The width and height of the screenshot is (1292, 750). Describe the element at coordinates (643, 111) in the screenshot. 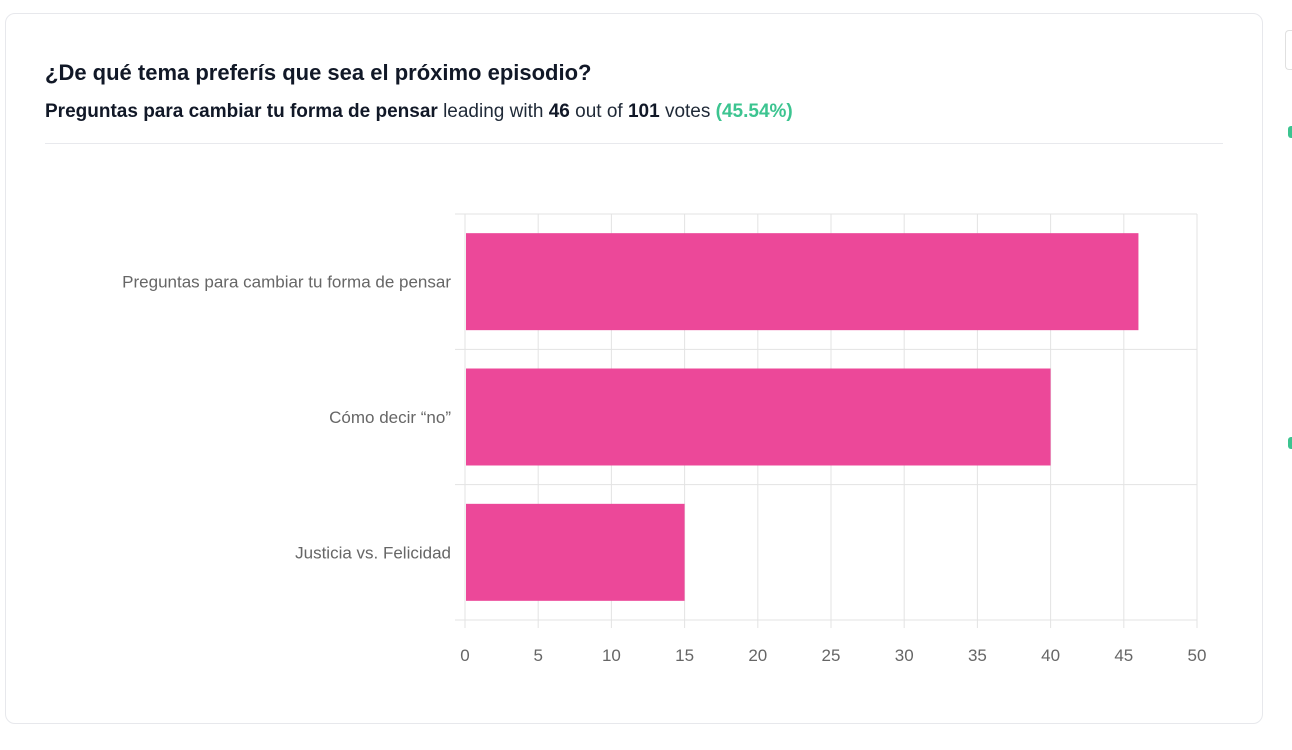

I see `total-votes: 101` at that location.